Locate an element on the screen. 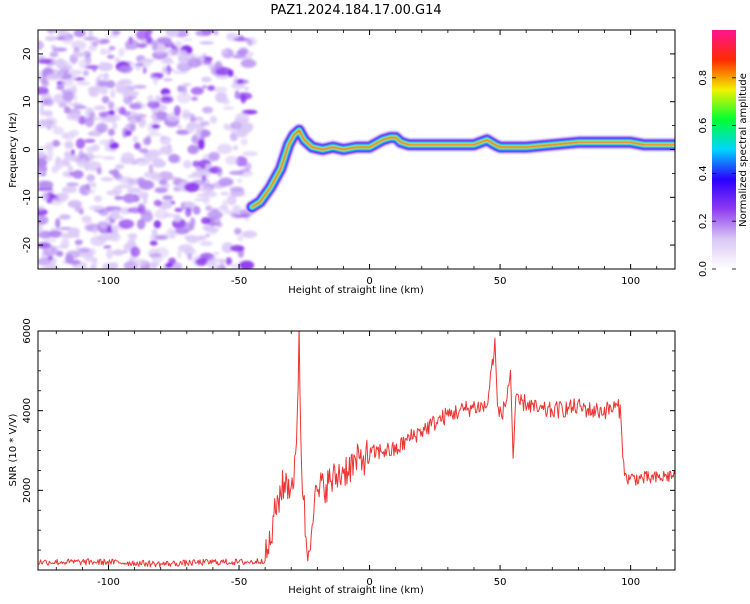 This screenshot has width=750, height=604. y-tick-label: -20 is located at coordinates (27, 245).